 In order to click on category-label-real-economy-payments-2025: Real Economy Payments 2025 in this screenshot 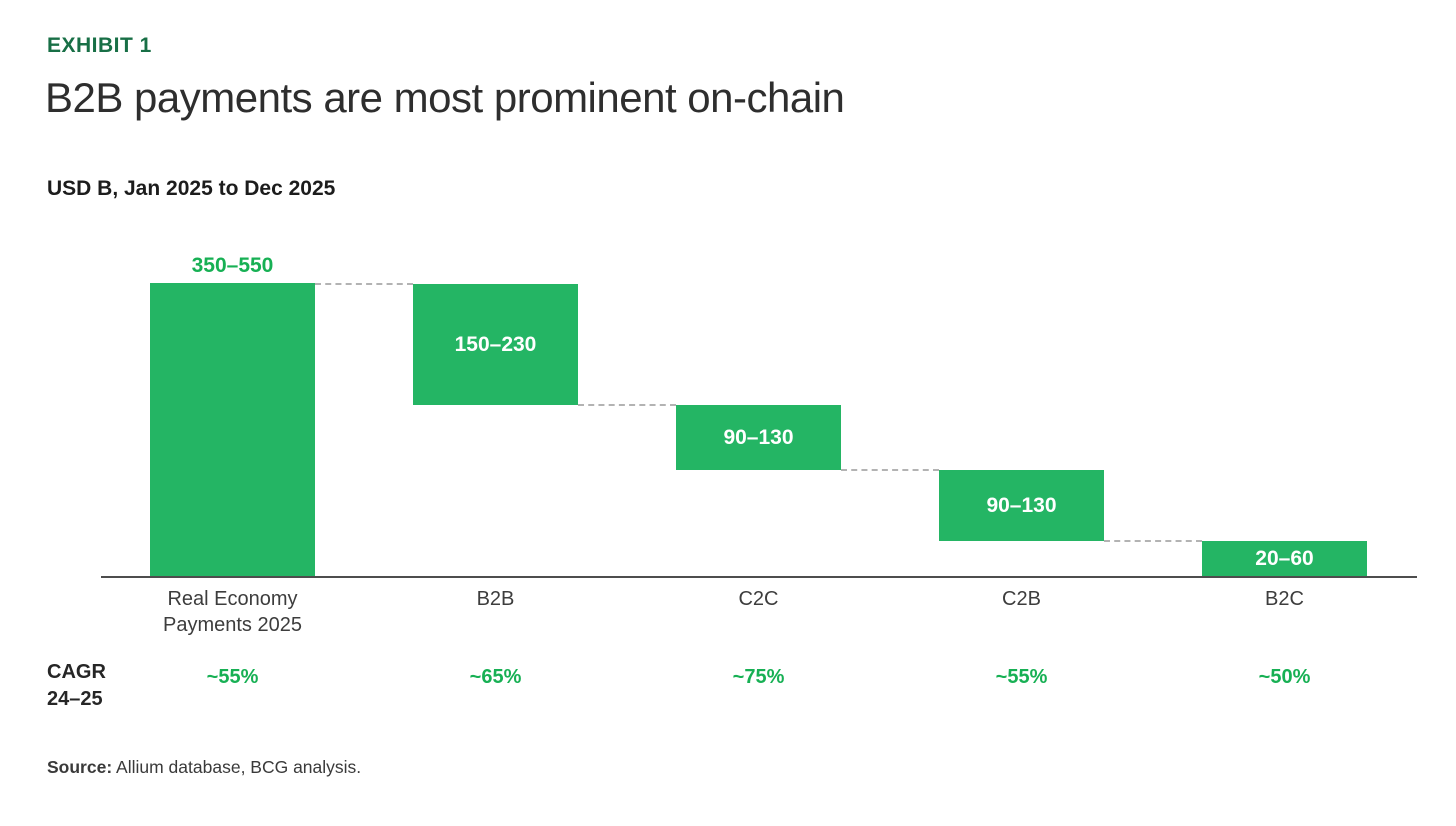, I will do `click(232, 612)`.